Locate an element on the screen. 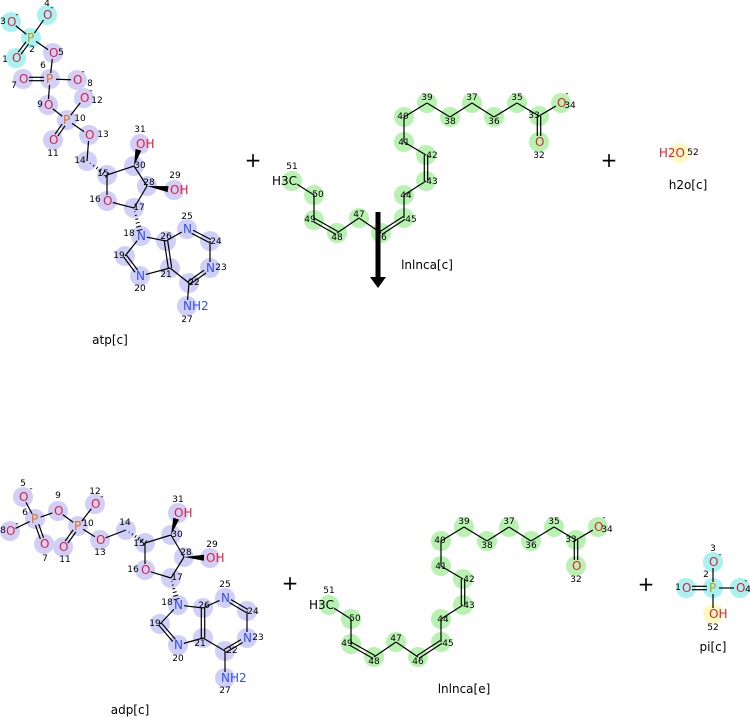 The image size is (750, 717). atom: OH 29 is located at coordinates (178, 184).